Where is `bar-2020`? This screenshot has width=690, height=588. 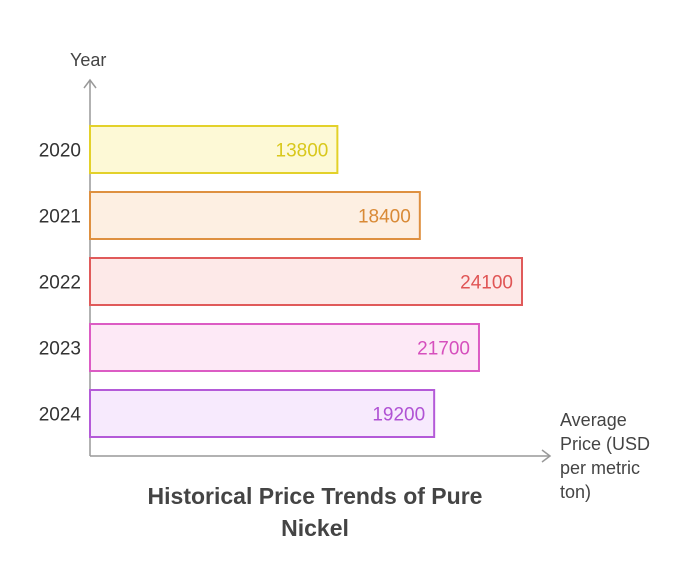 bar-2020 is located at coordinates (214, 149).